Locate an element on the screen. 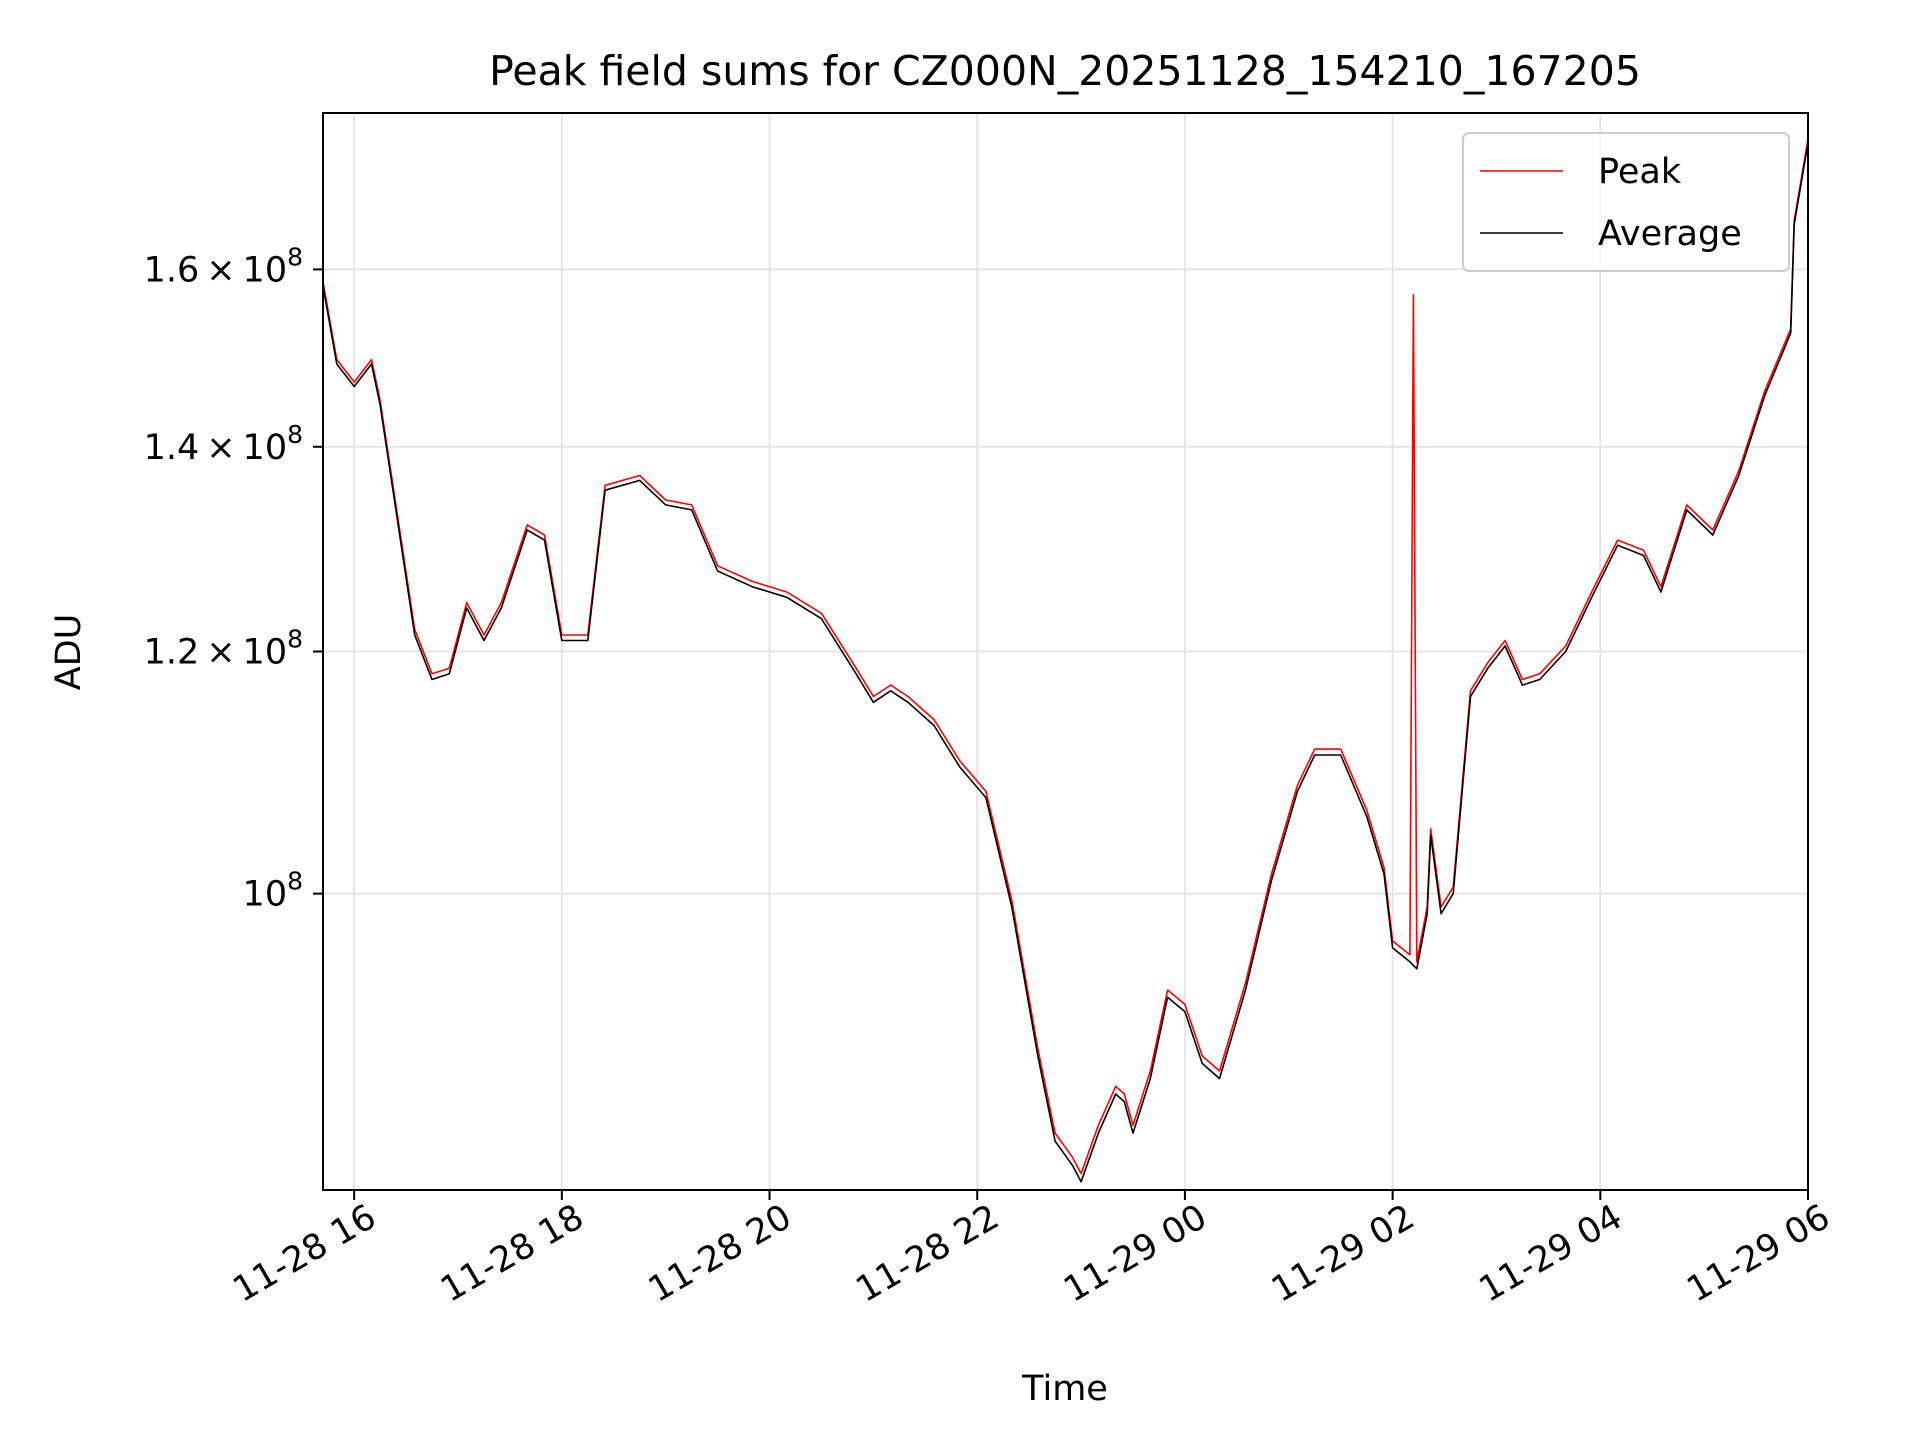 This screenshot has width=1920, height=1440. y-axis-label: ADU is located at coordinates (69, 652).